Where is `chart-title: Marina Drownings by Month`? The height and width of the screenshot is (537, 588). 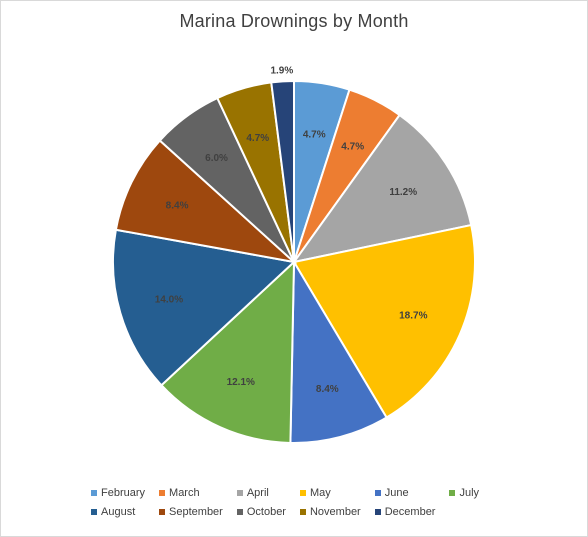 chart-title: Marina Drownings by Month is located at coordinates (294, 21).